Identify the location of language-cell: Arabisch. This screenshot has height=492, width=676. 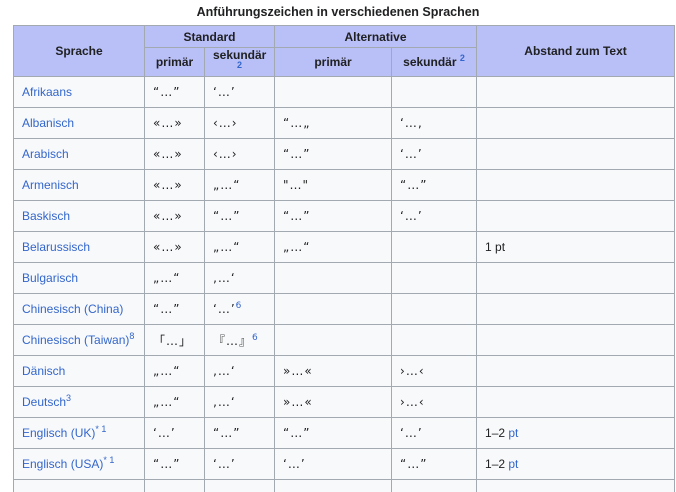
(79, 154).